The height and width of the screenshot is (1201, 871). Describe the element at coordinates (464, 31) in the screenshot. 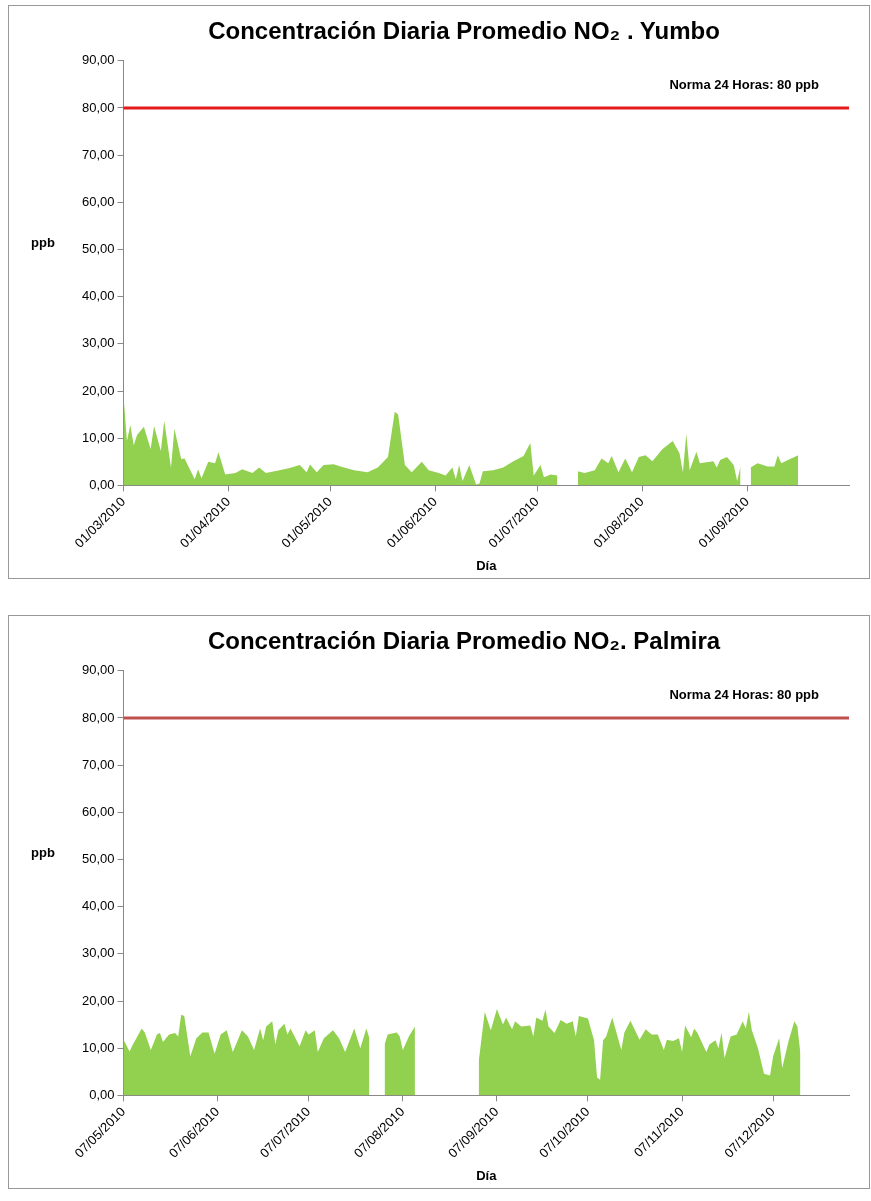

I see `chart-title: Concentración Diaria Promedio NO₂ . Yumbo` at that location.